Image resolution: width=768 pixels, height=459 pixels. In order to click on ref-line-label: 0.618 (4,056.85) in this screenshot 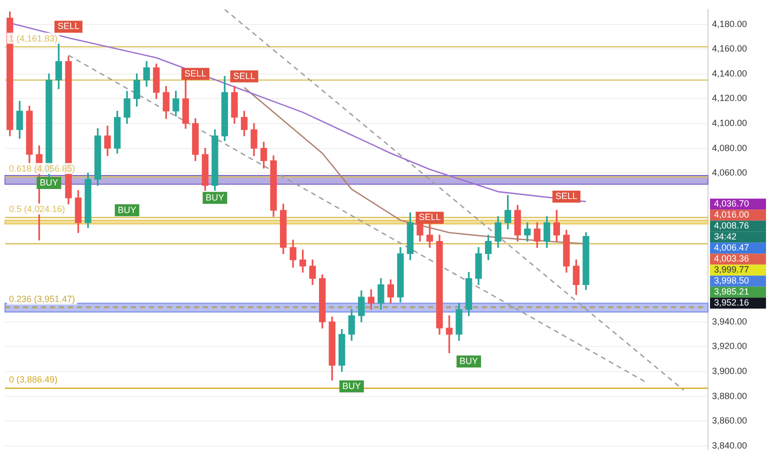, I will do `click(42, 168)`.